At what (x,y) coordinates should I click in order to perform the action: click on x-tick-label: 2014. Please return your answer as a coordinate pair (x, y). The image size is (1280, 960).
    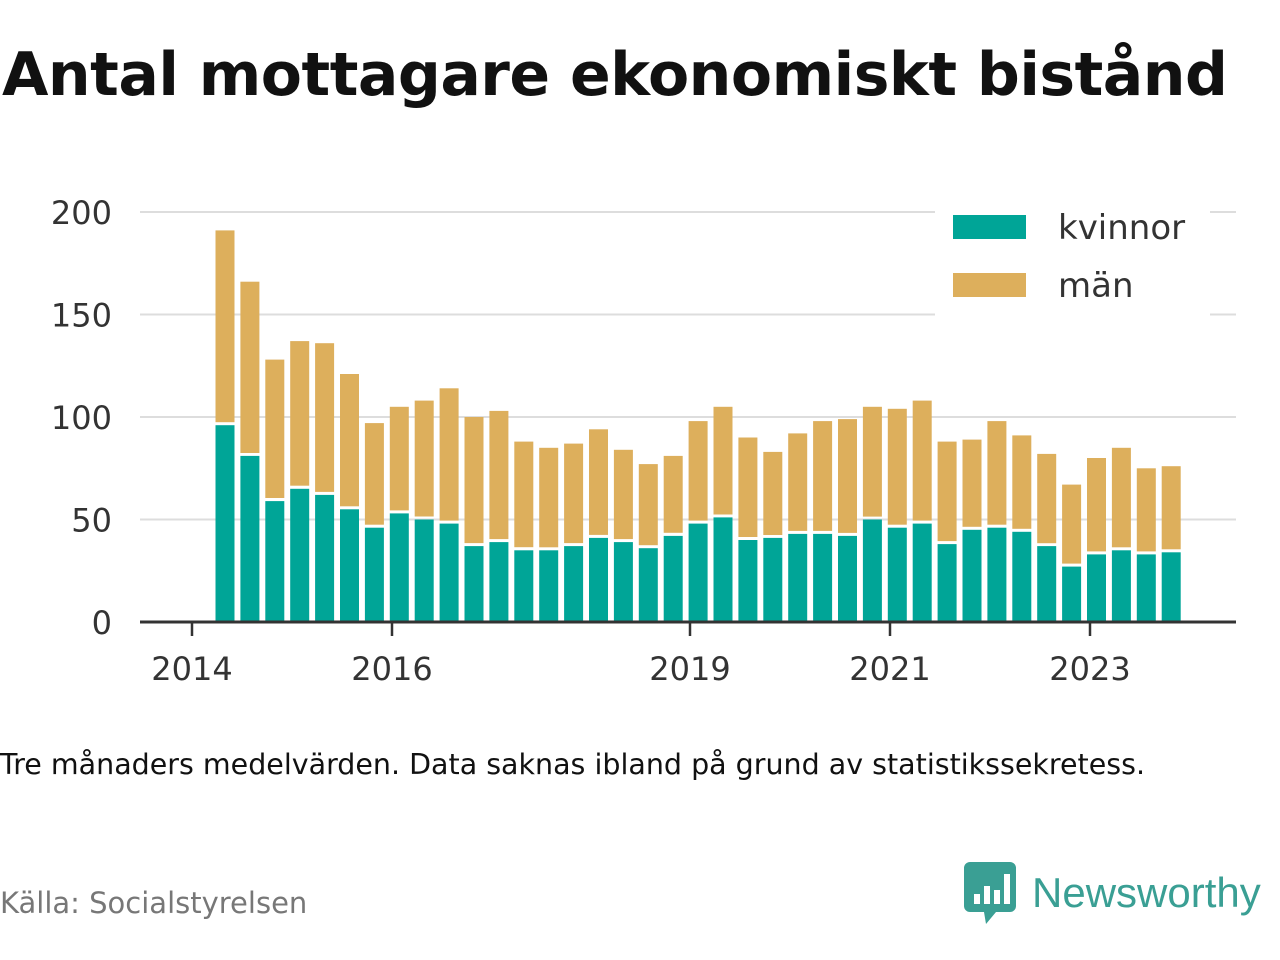
    Looking at the image, I should click on (191, 669).